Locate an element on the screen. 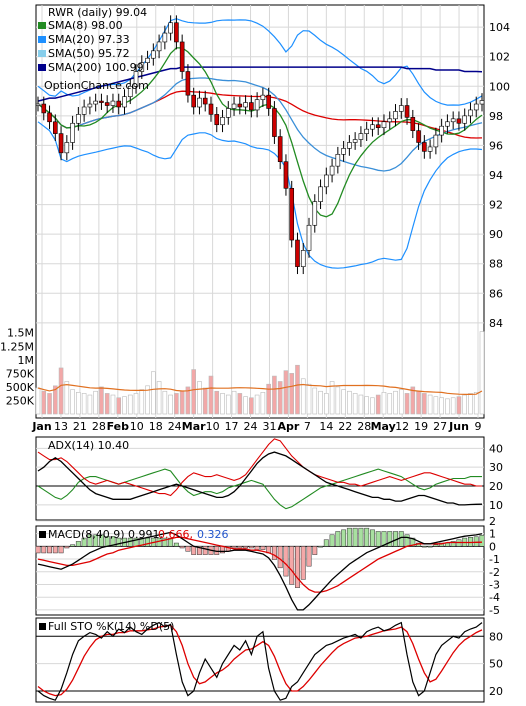 This screenshot has height=706, width=526. x-tick-label: 18 is located at coordinates (156, 426).